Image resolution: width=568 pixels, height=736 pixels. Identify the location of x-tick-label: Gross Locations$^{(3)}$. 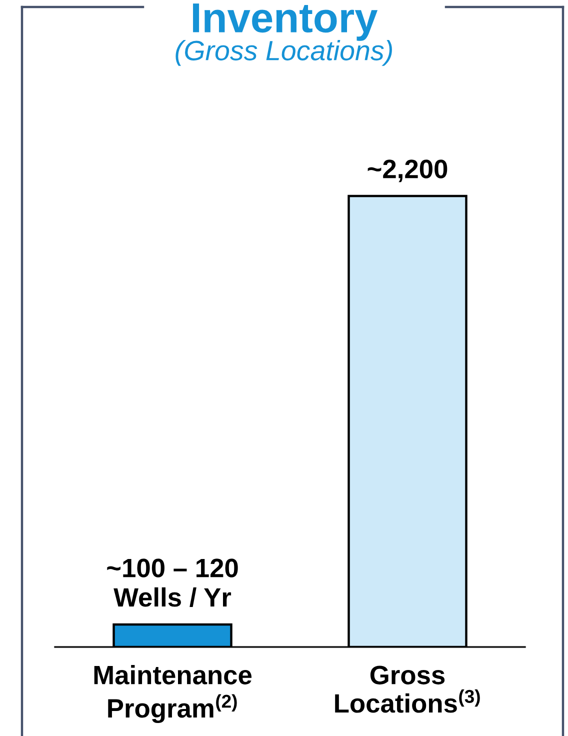
(407, 689).